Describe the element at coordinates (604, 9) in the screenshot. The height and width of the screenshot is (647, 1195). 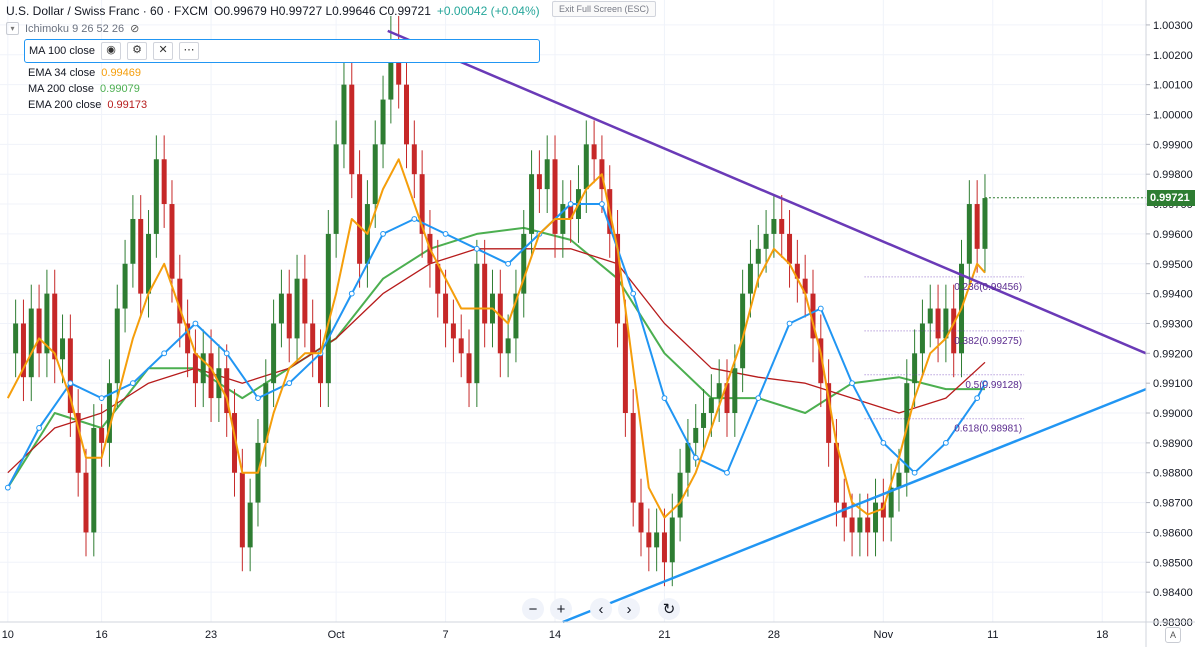
I see `exit-fullscreen-button: Exit Full Screen (ESC)` at that location.